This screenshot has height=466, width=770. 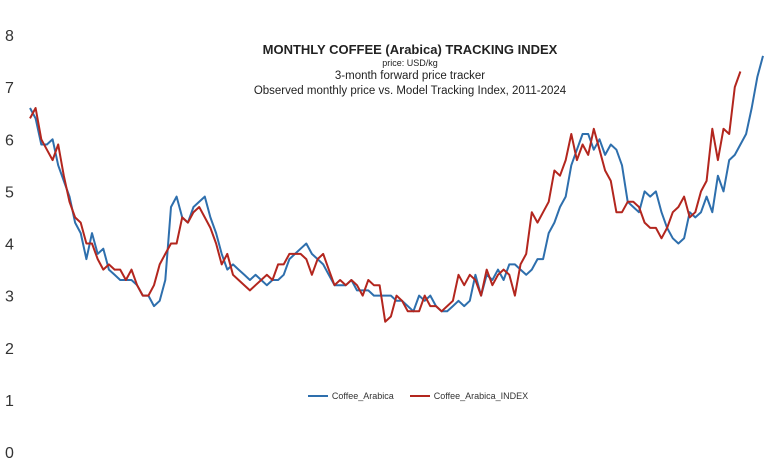 I want to click on legend-item-arabica: Coffee_Arabica, so click(x=350, y=396).